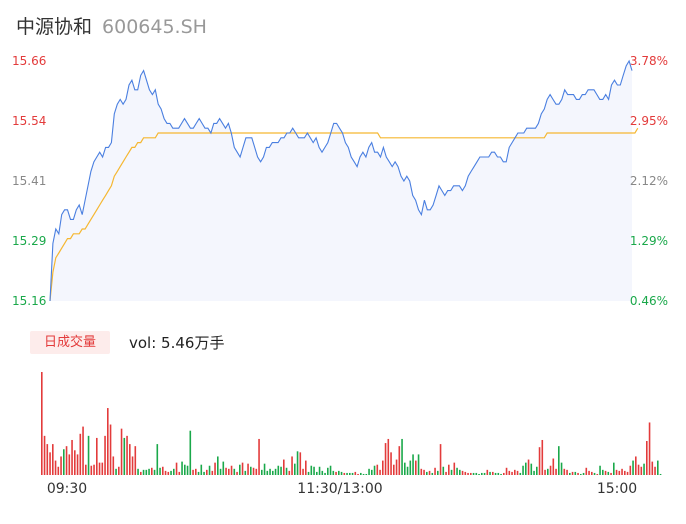 The height and width of the screenshot is (524, 686). Describe the element at coordinates (111, 25) in the screenshot. I see `stock-title: 中源协和 600645.SH` at that location.